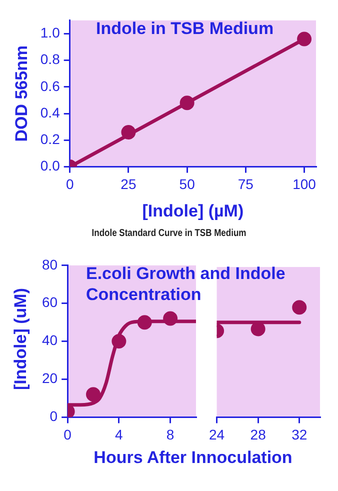 The width and height of the screenshot is (338, 491). Describe the element at coordinates (21, 93) in the screenshot. I see `y-axis-title: DOD 565nm` at that location.